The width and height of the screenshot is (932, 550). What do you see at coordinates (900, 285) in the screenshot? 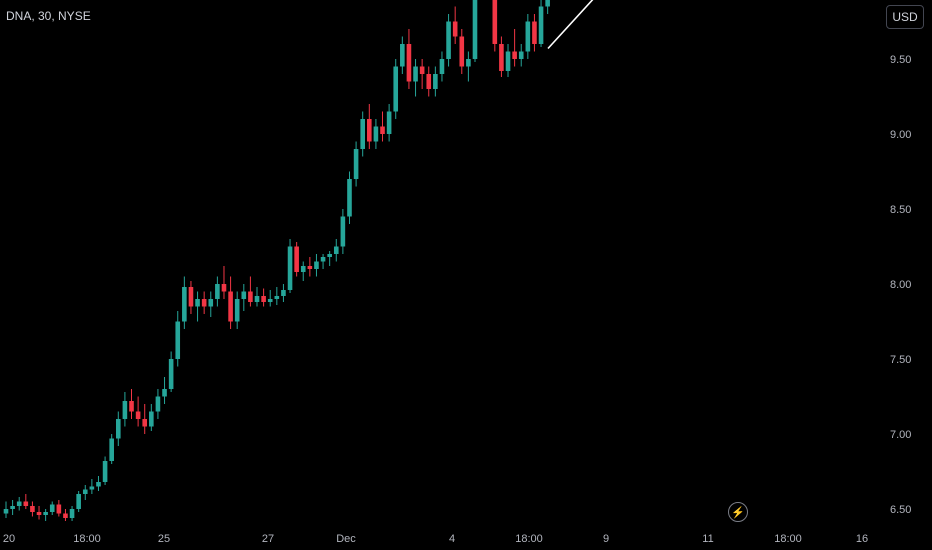
I see `y-tick-label: 8.00` at bounding box center [900, 285].